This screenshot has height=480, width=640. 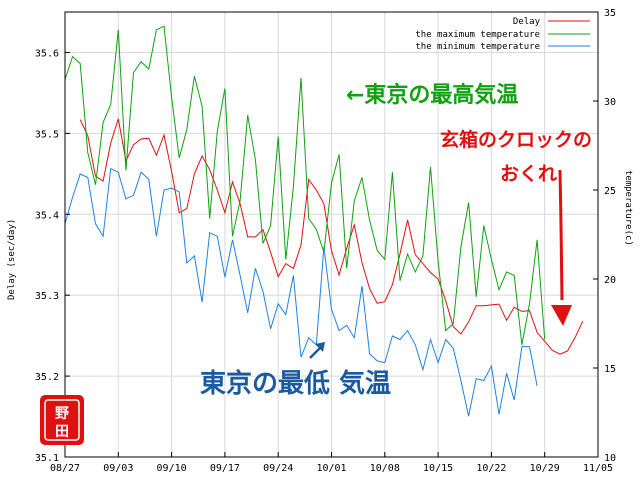 I want to click on name-seal: 野 田, so click(x=62, y=420).